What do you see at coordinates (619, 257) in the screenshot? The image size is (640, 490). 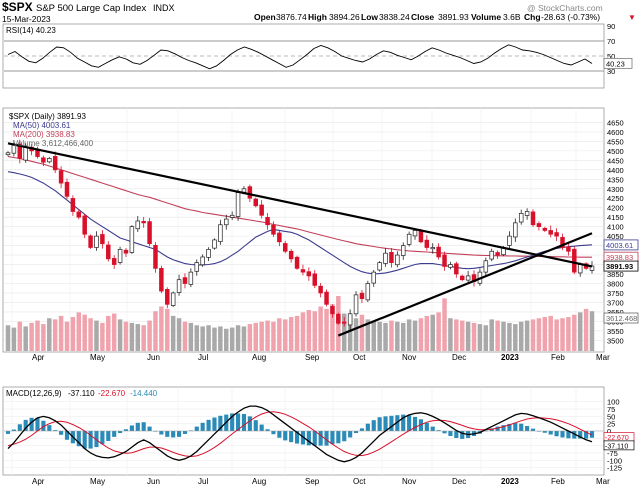 I see `ma200-badge: 3938.83` at bounding box center [619, 257].